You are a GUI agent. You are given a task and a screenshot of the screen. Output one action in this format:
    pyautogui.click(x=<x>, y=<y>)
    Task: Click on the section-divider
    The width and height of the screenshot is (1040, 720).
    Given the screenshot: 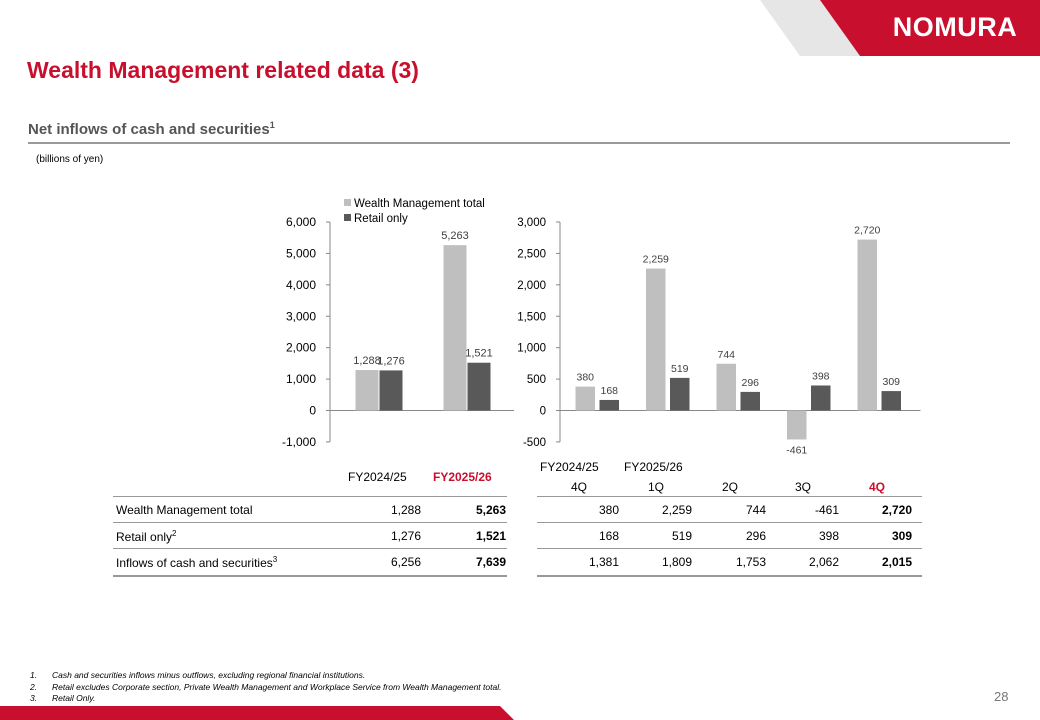 What is the action you would take?
    pyautogui.click(x=519, y=143)
    